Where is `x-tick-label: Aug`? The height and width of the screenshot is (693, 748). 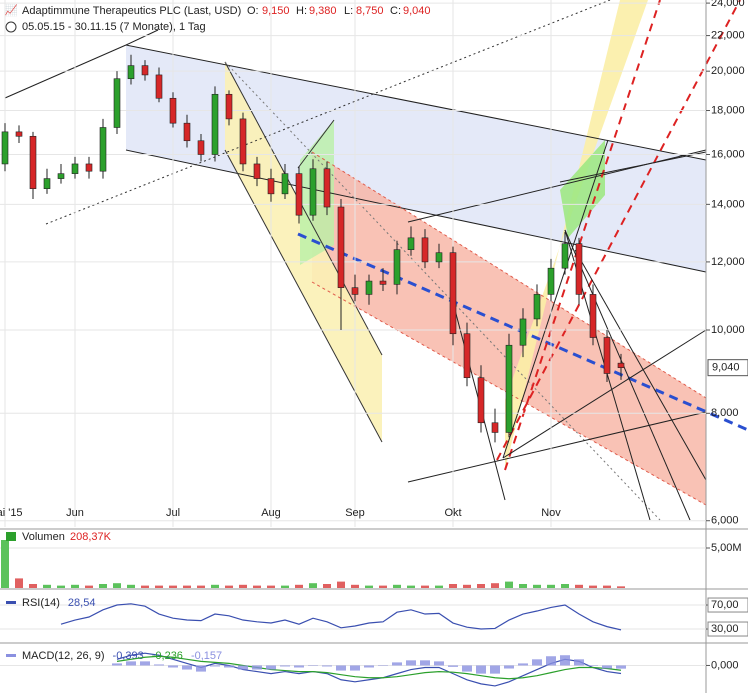 x-tick-label: Aug is located at coordinates (271, 513).